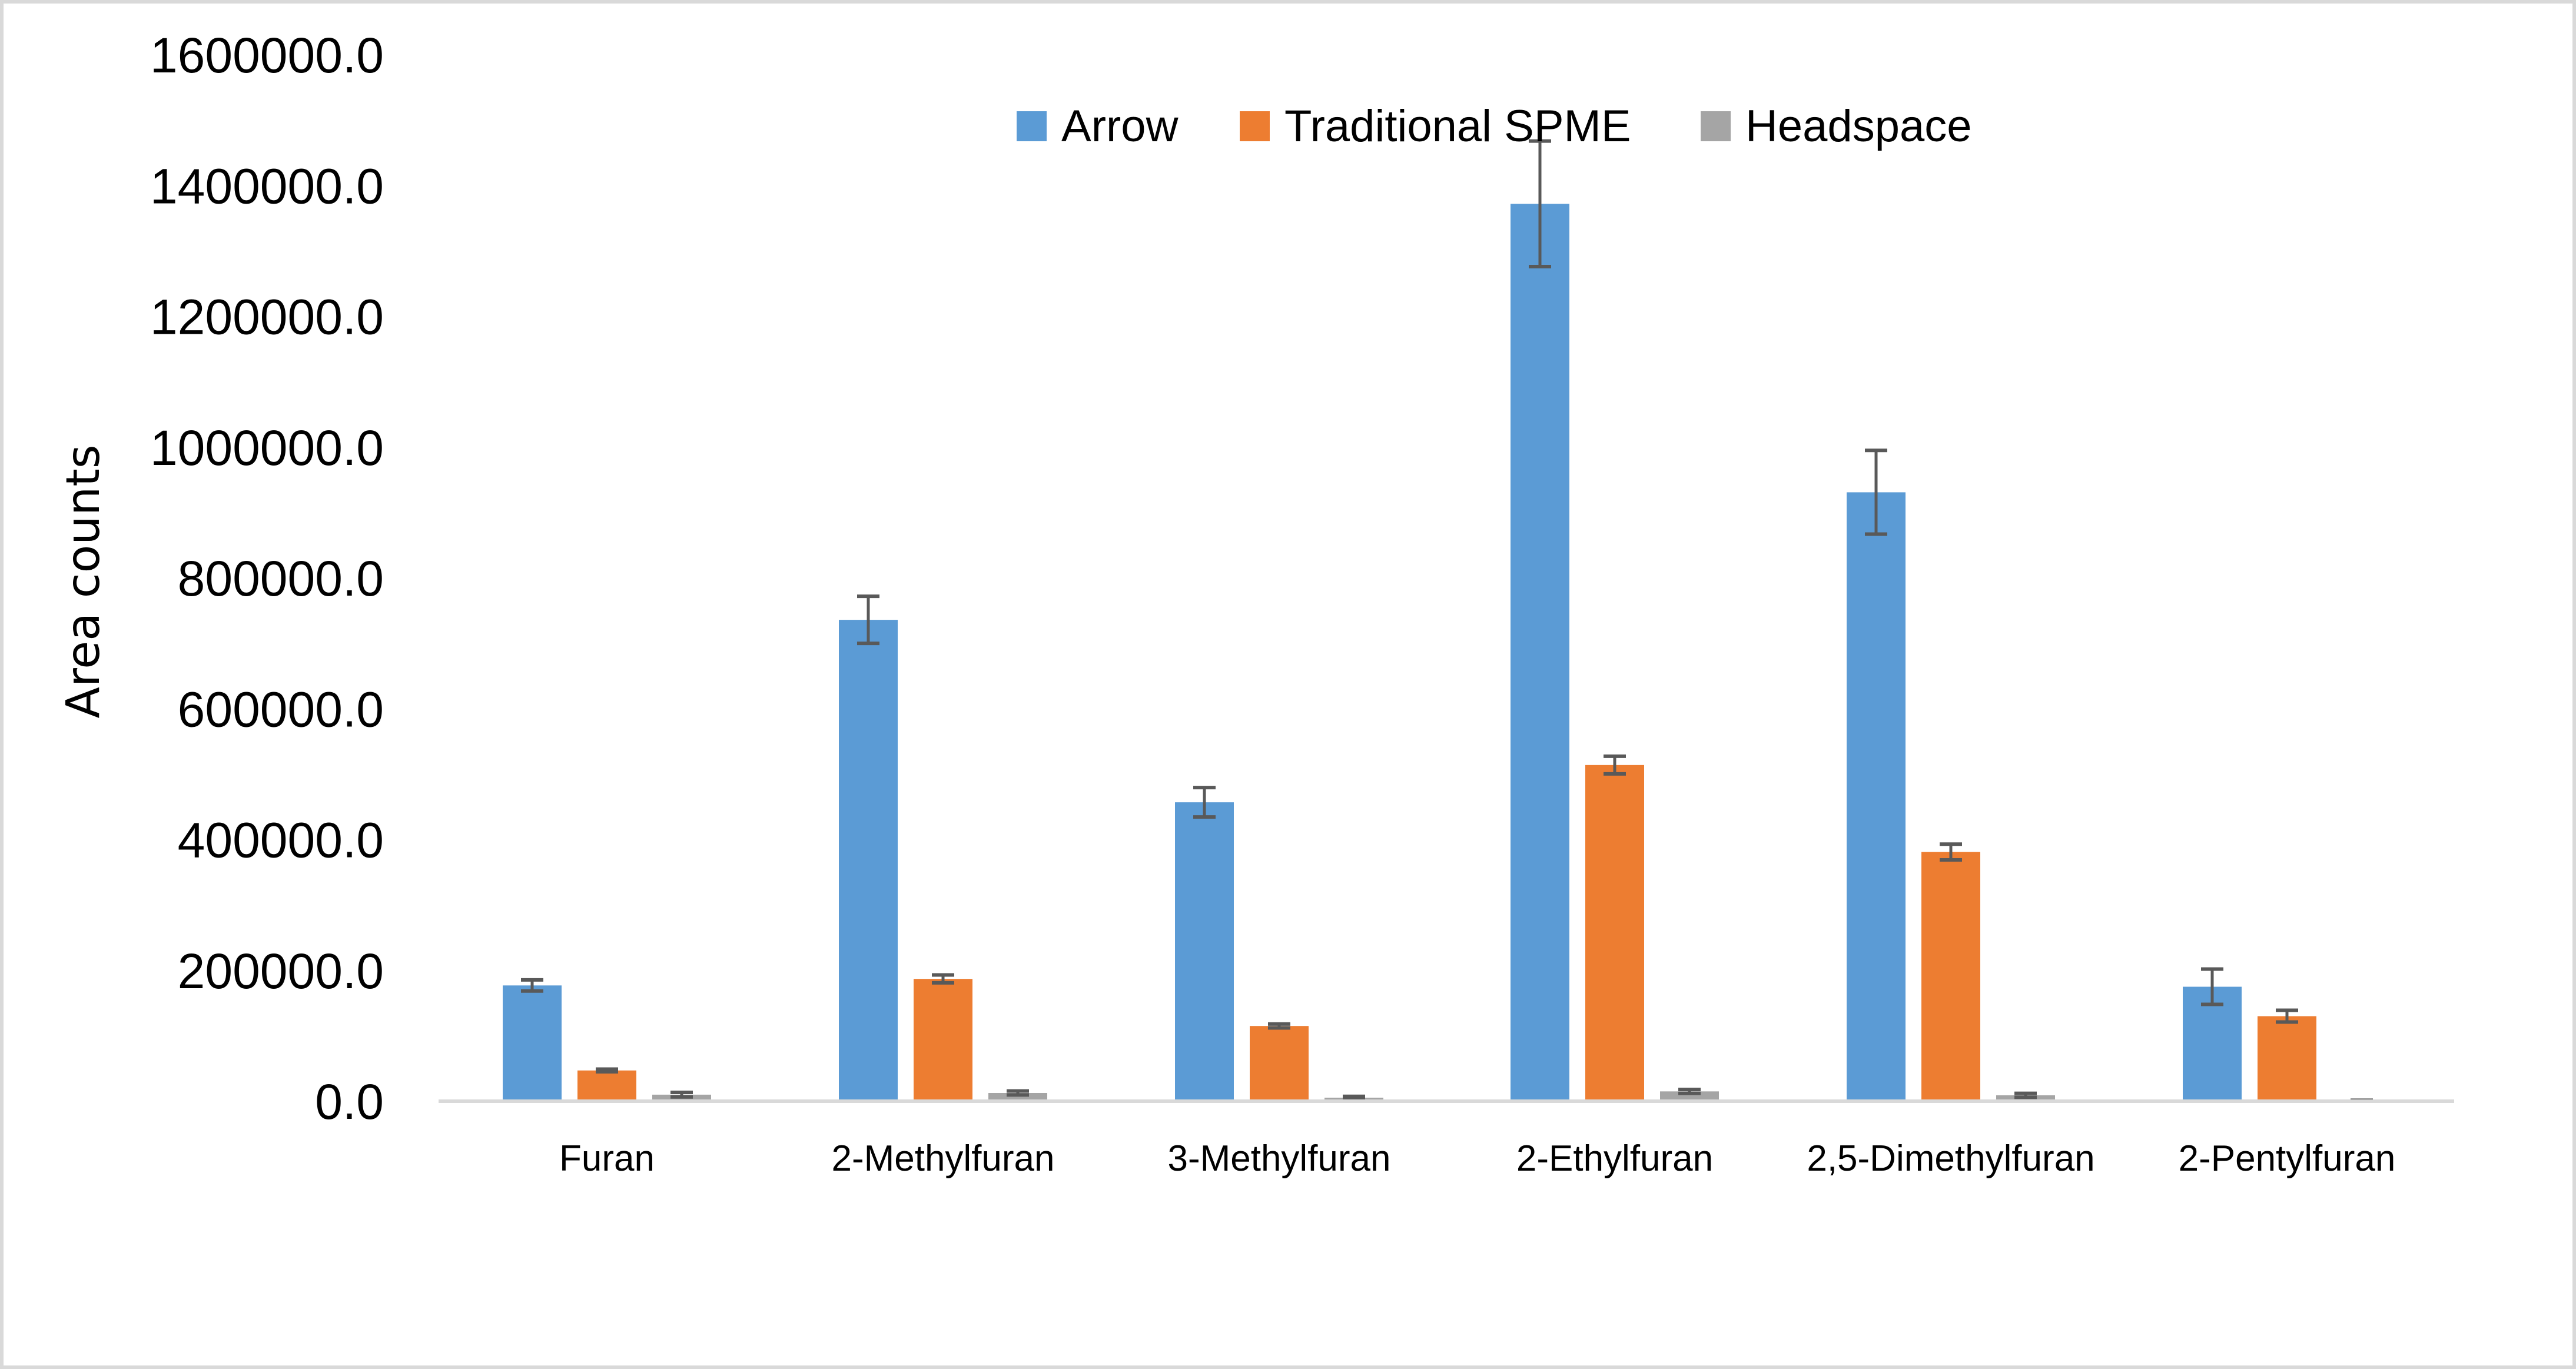 This screenshot has width=2576, height=1369. Describe the element at coordinates (281, 709) in the screenshot. I see `y-tick-label: 600000.0` at that location.